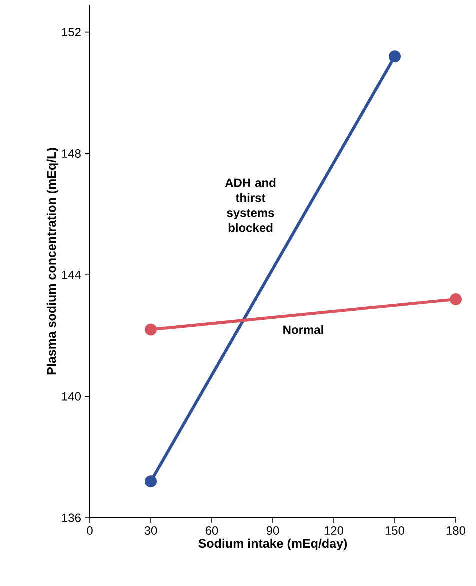 This screenshot has height=586, width=476. Describe the element at coordinates (52, 261) in the screenshot. I see `y-axis-title: Plasma sodium concentration (mEq/L)` at that location.